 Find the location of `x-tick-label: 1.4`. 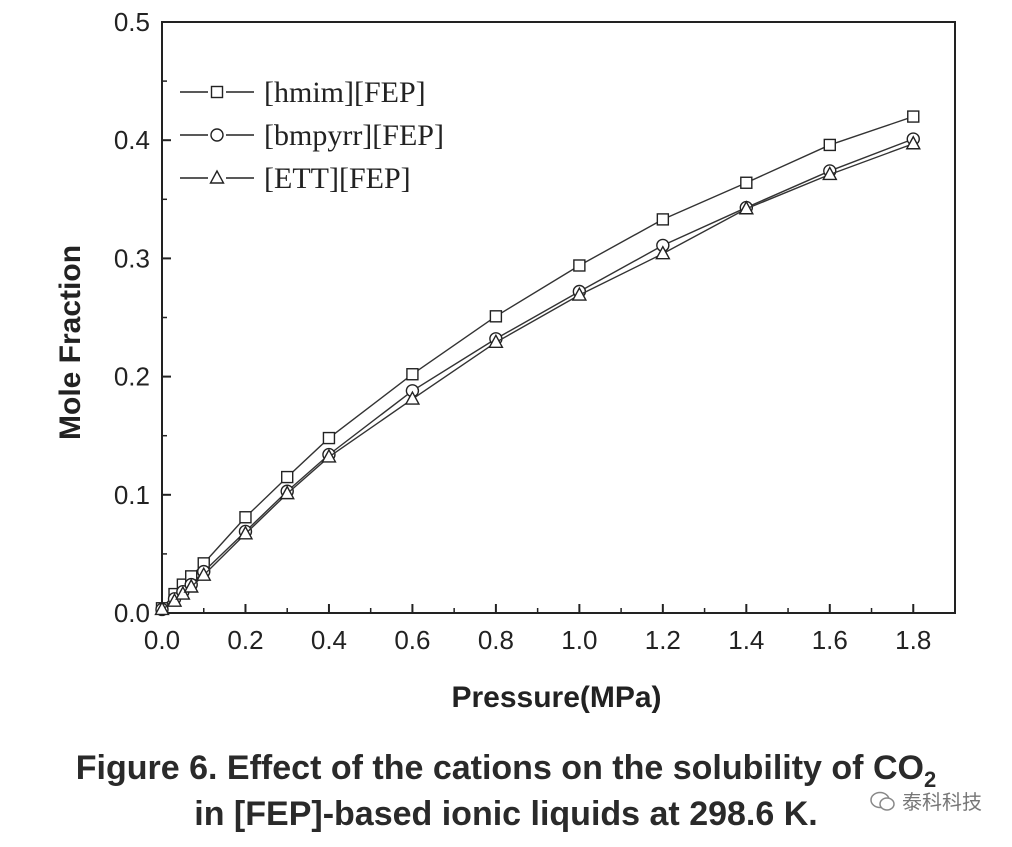

x-tick-label: 1.4 is located at coordinates (746, 640).